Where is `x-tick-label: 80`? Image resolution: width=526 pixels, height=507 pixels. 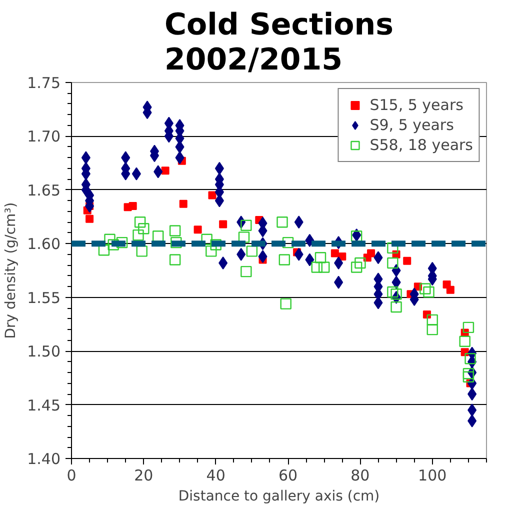
x-tick-label: 80 is located at coordinates (360, 475).